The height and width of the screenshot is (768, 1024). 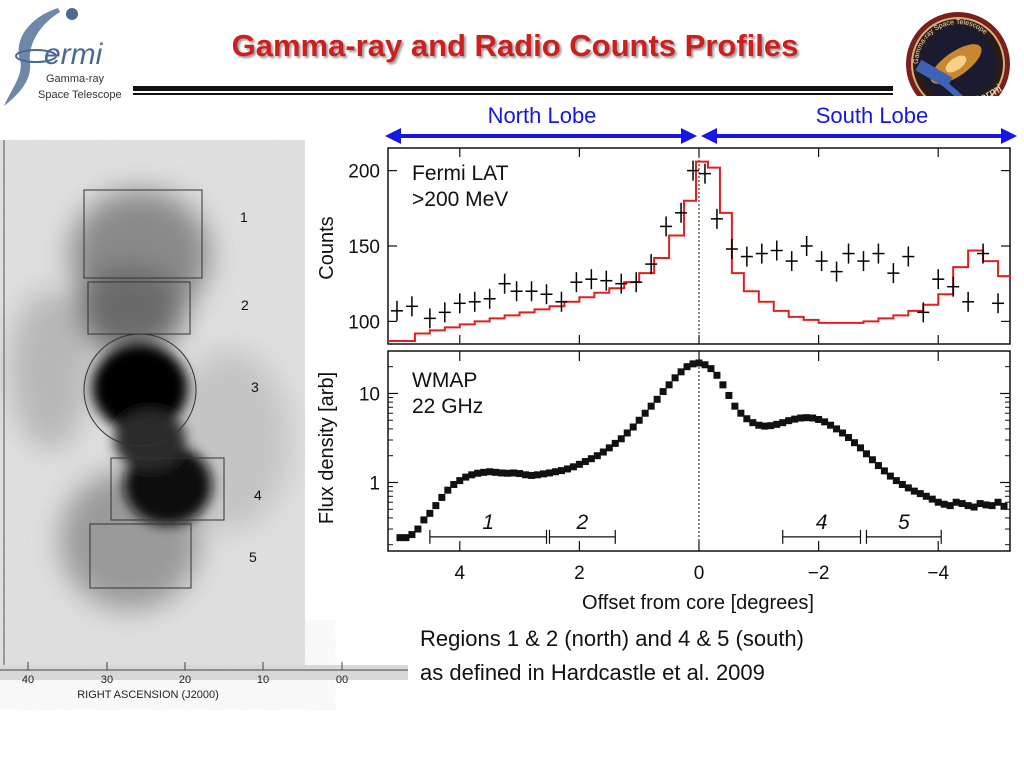 What do you see at coordinates (74, 54) in the screenshot?
I see `logo-wordmark: ermi` at bounding box center [74, 54].